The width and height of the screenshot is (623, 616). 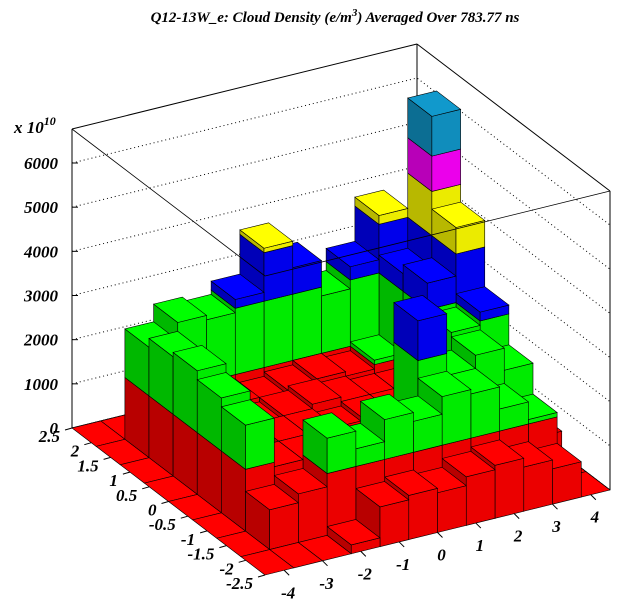 What do you see at coordinates (326, 583) in the screenshot?
I see `x-tick-label: -3` at bounding box center [326, 583].